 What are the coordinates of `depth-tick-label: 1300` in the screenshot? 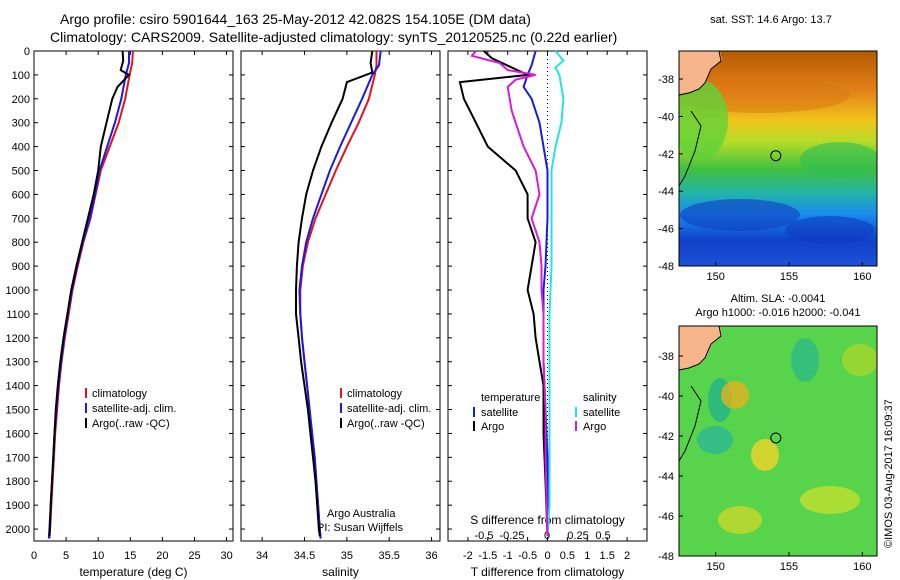 It's located at (18, 363).